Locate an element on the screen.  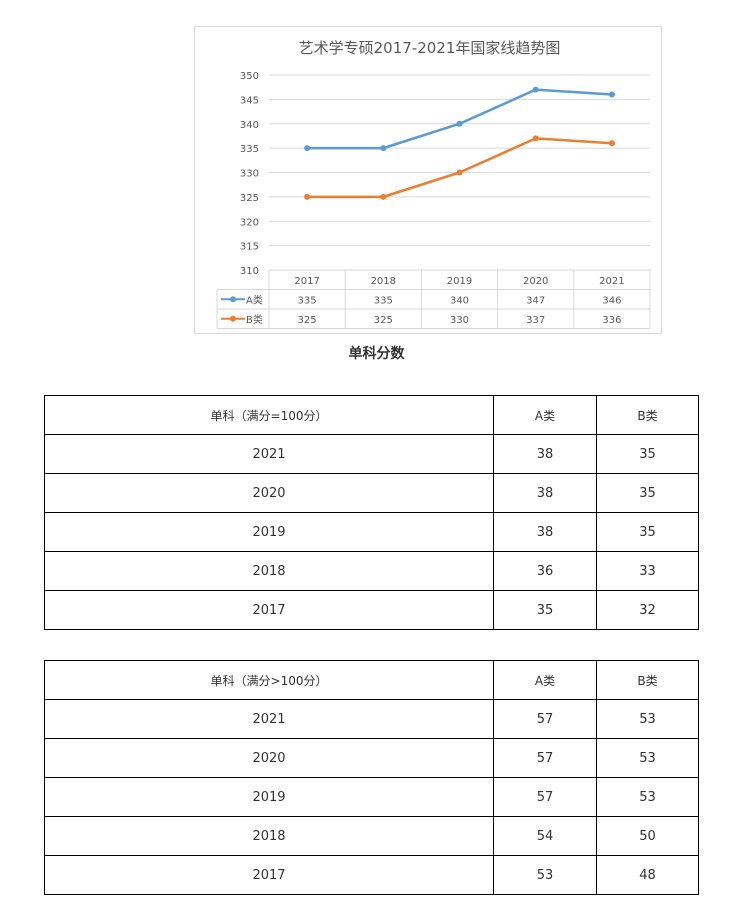
table-row: 2018 54 50 is located at coordinates (371, 836).